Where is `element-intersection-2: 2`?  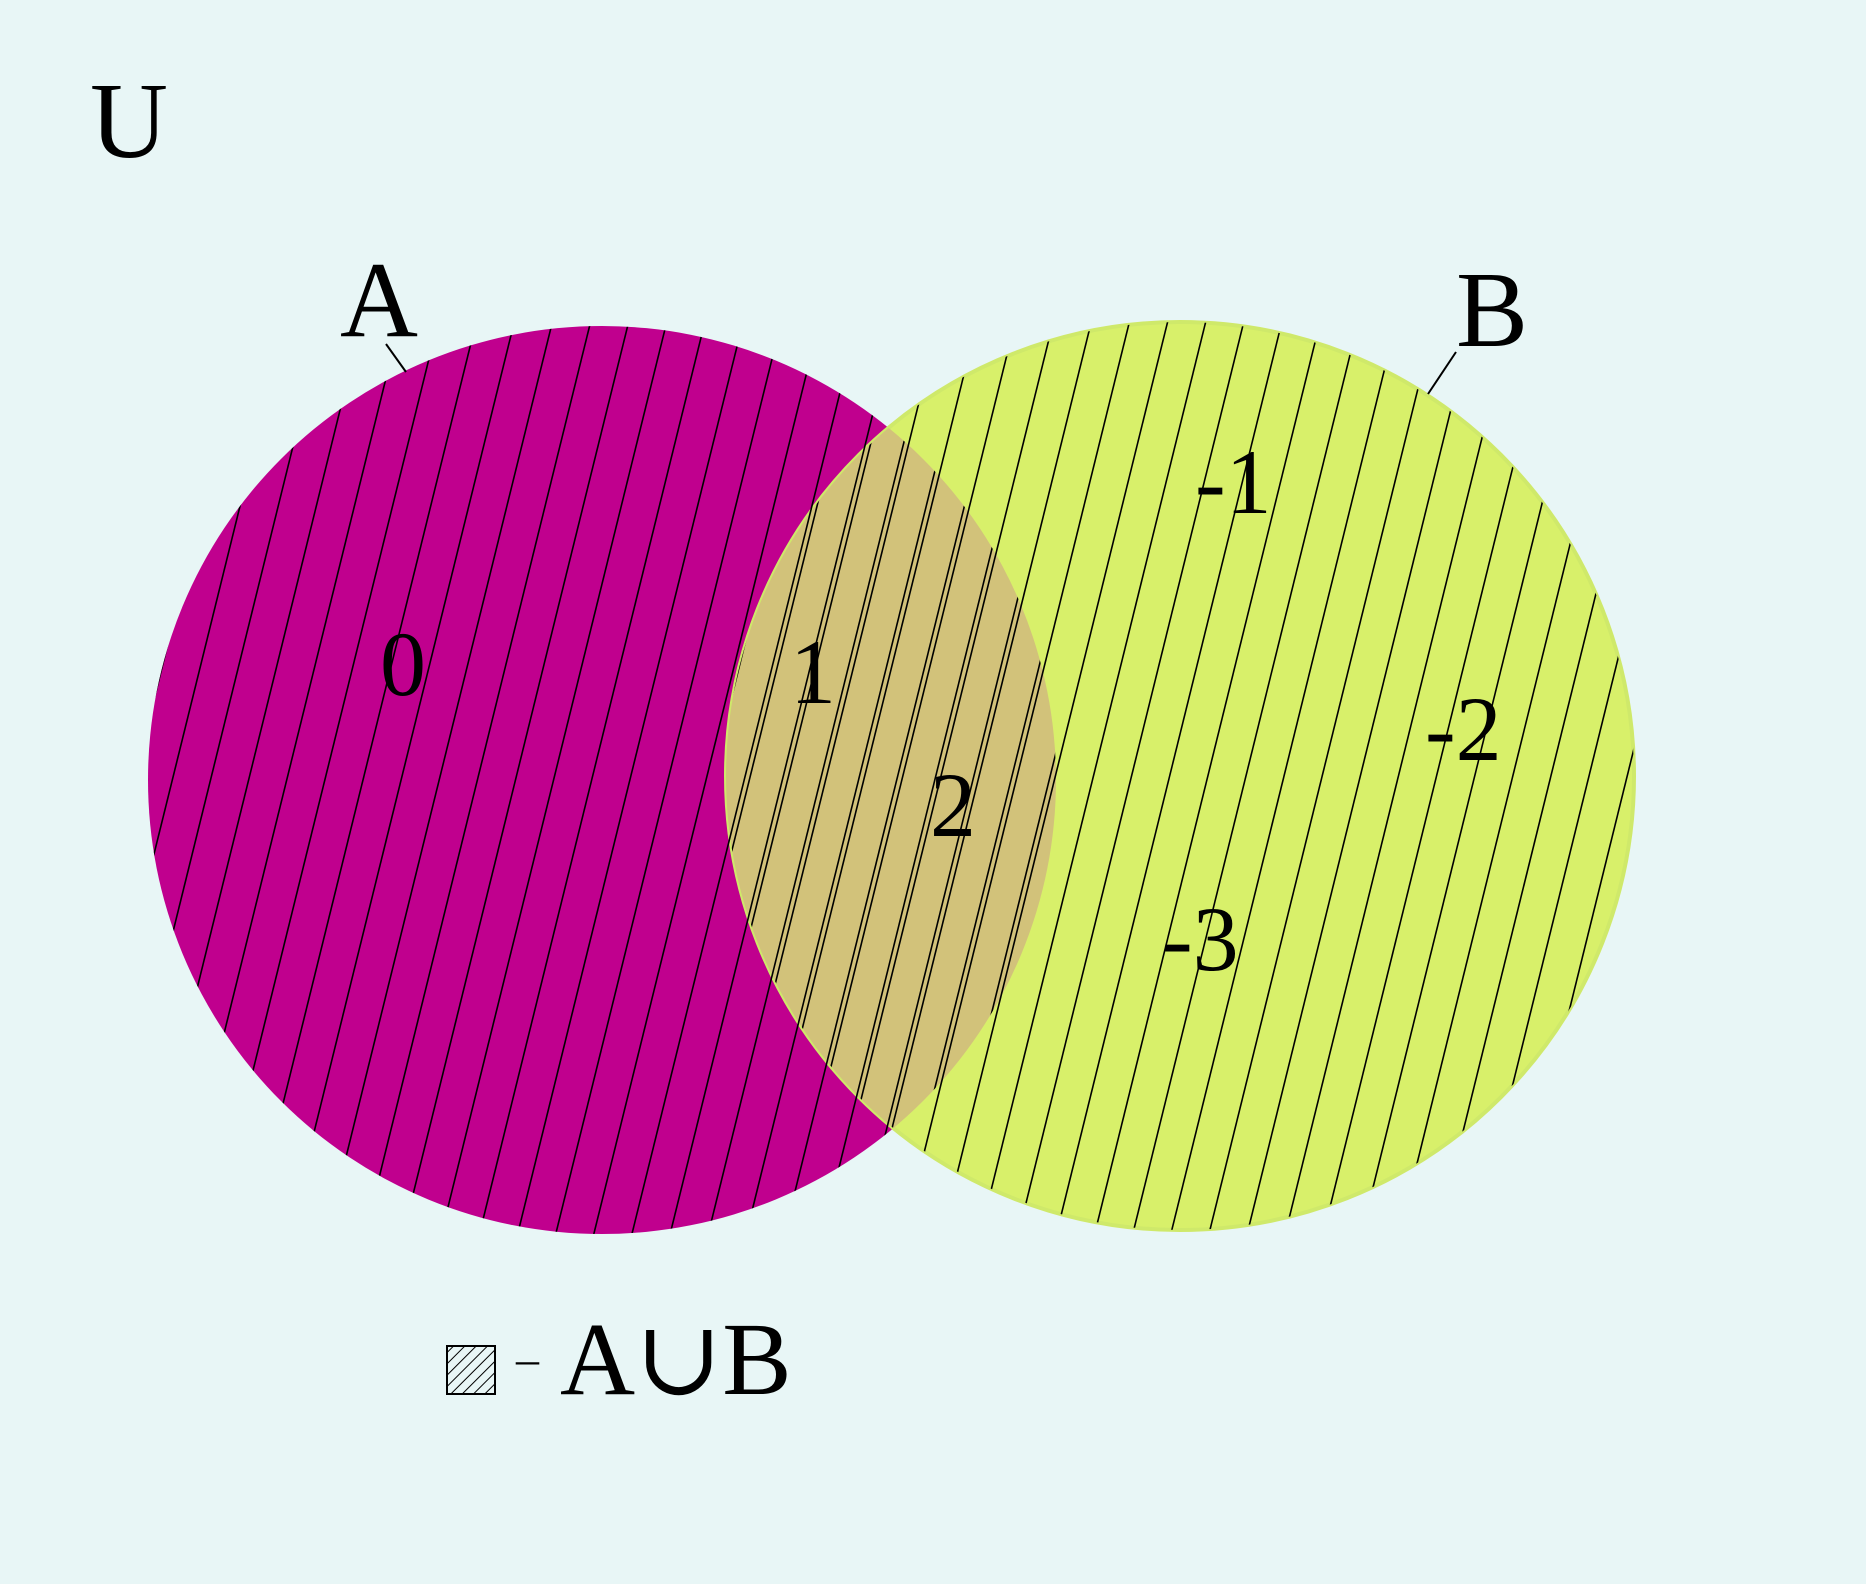
element-intersection-2: 2 is located at coordinates (953, 805).